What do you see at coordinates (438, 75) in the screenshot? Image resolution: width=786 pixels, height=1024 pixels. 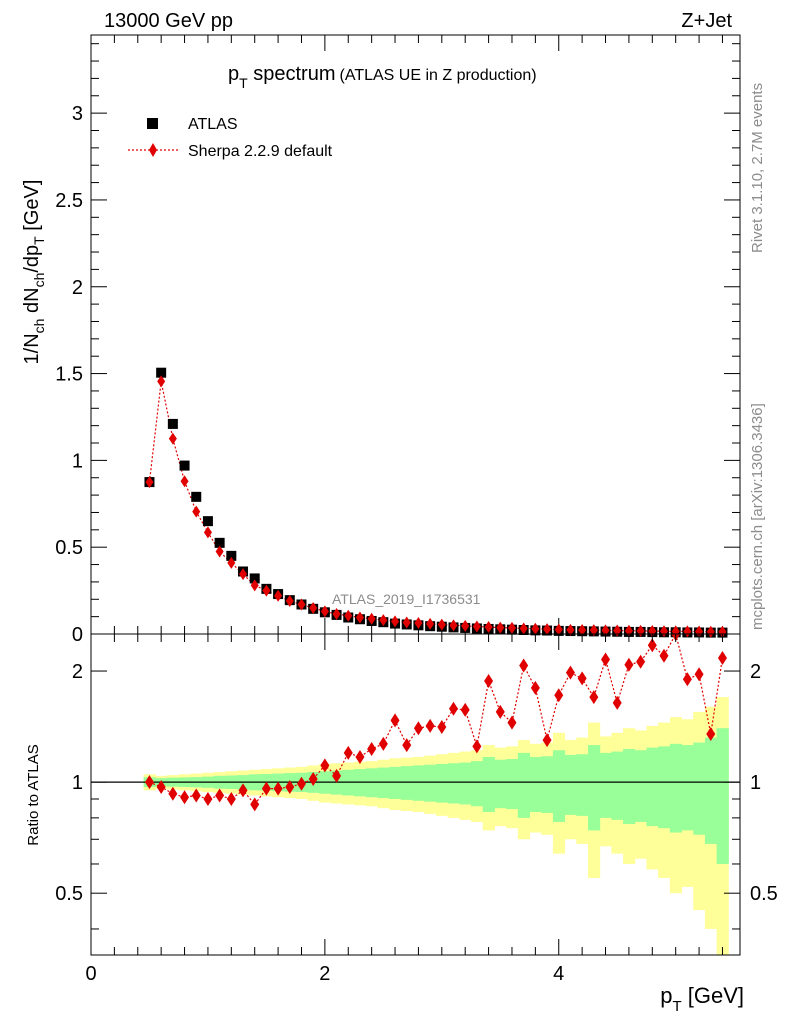 I see `title-extra: (ATLAS UE in Z production)` at bounding box center [438, 75].